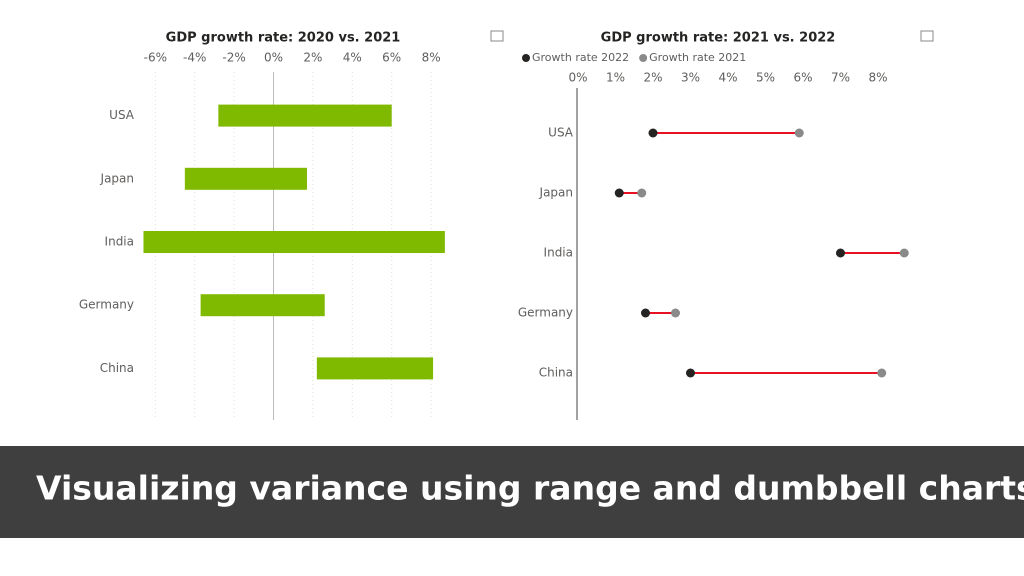 The image size is (1024, 576). Describe the element at coordinates (580, 57) in the screenshot. I see `legend-label: Growth rate 2022` at that location.